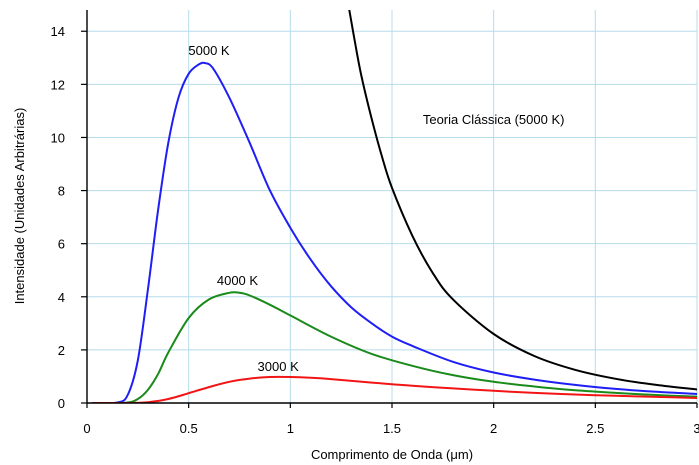  What do you see at coordinates (61, 403) in the screenshot?
I see `y-tick-label: 0` at bounding box center [61, 403].